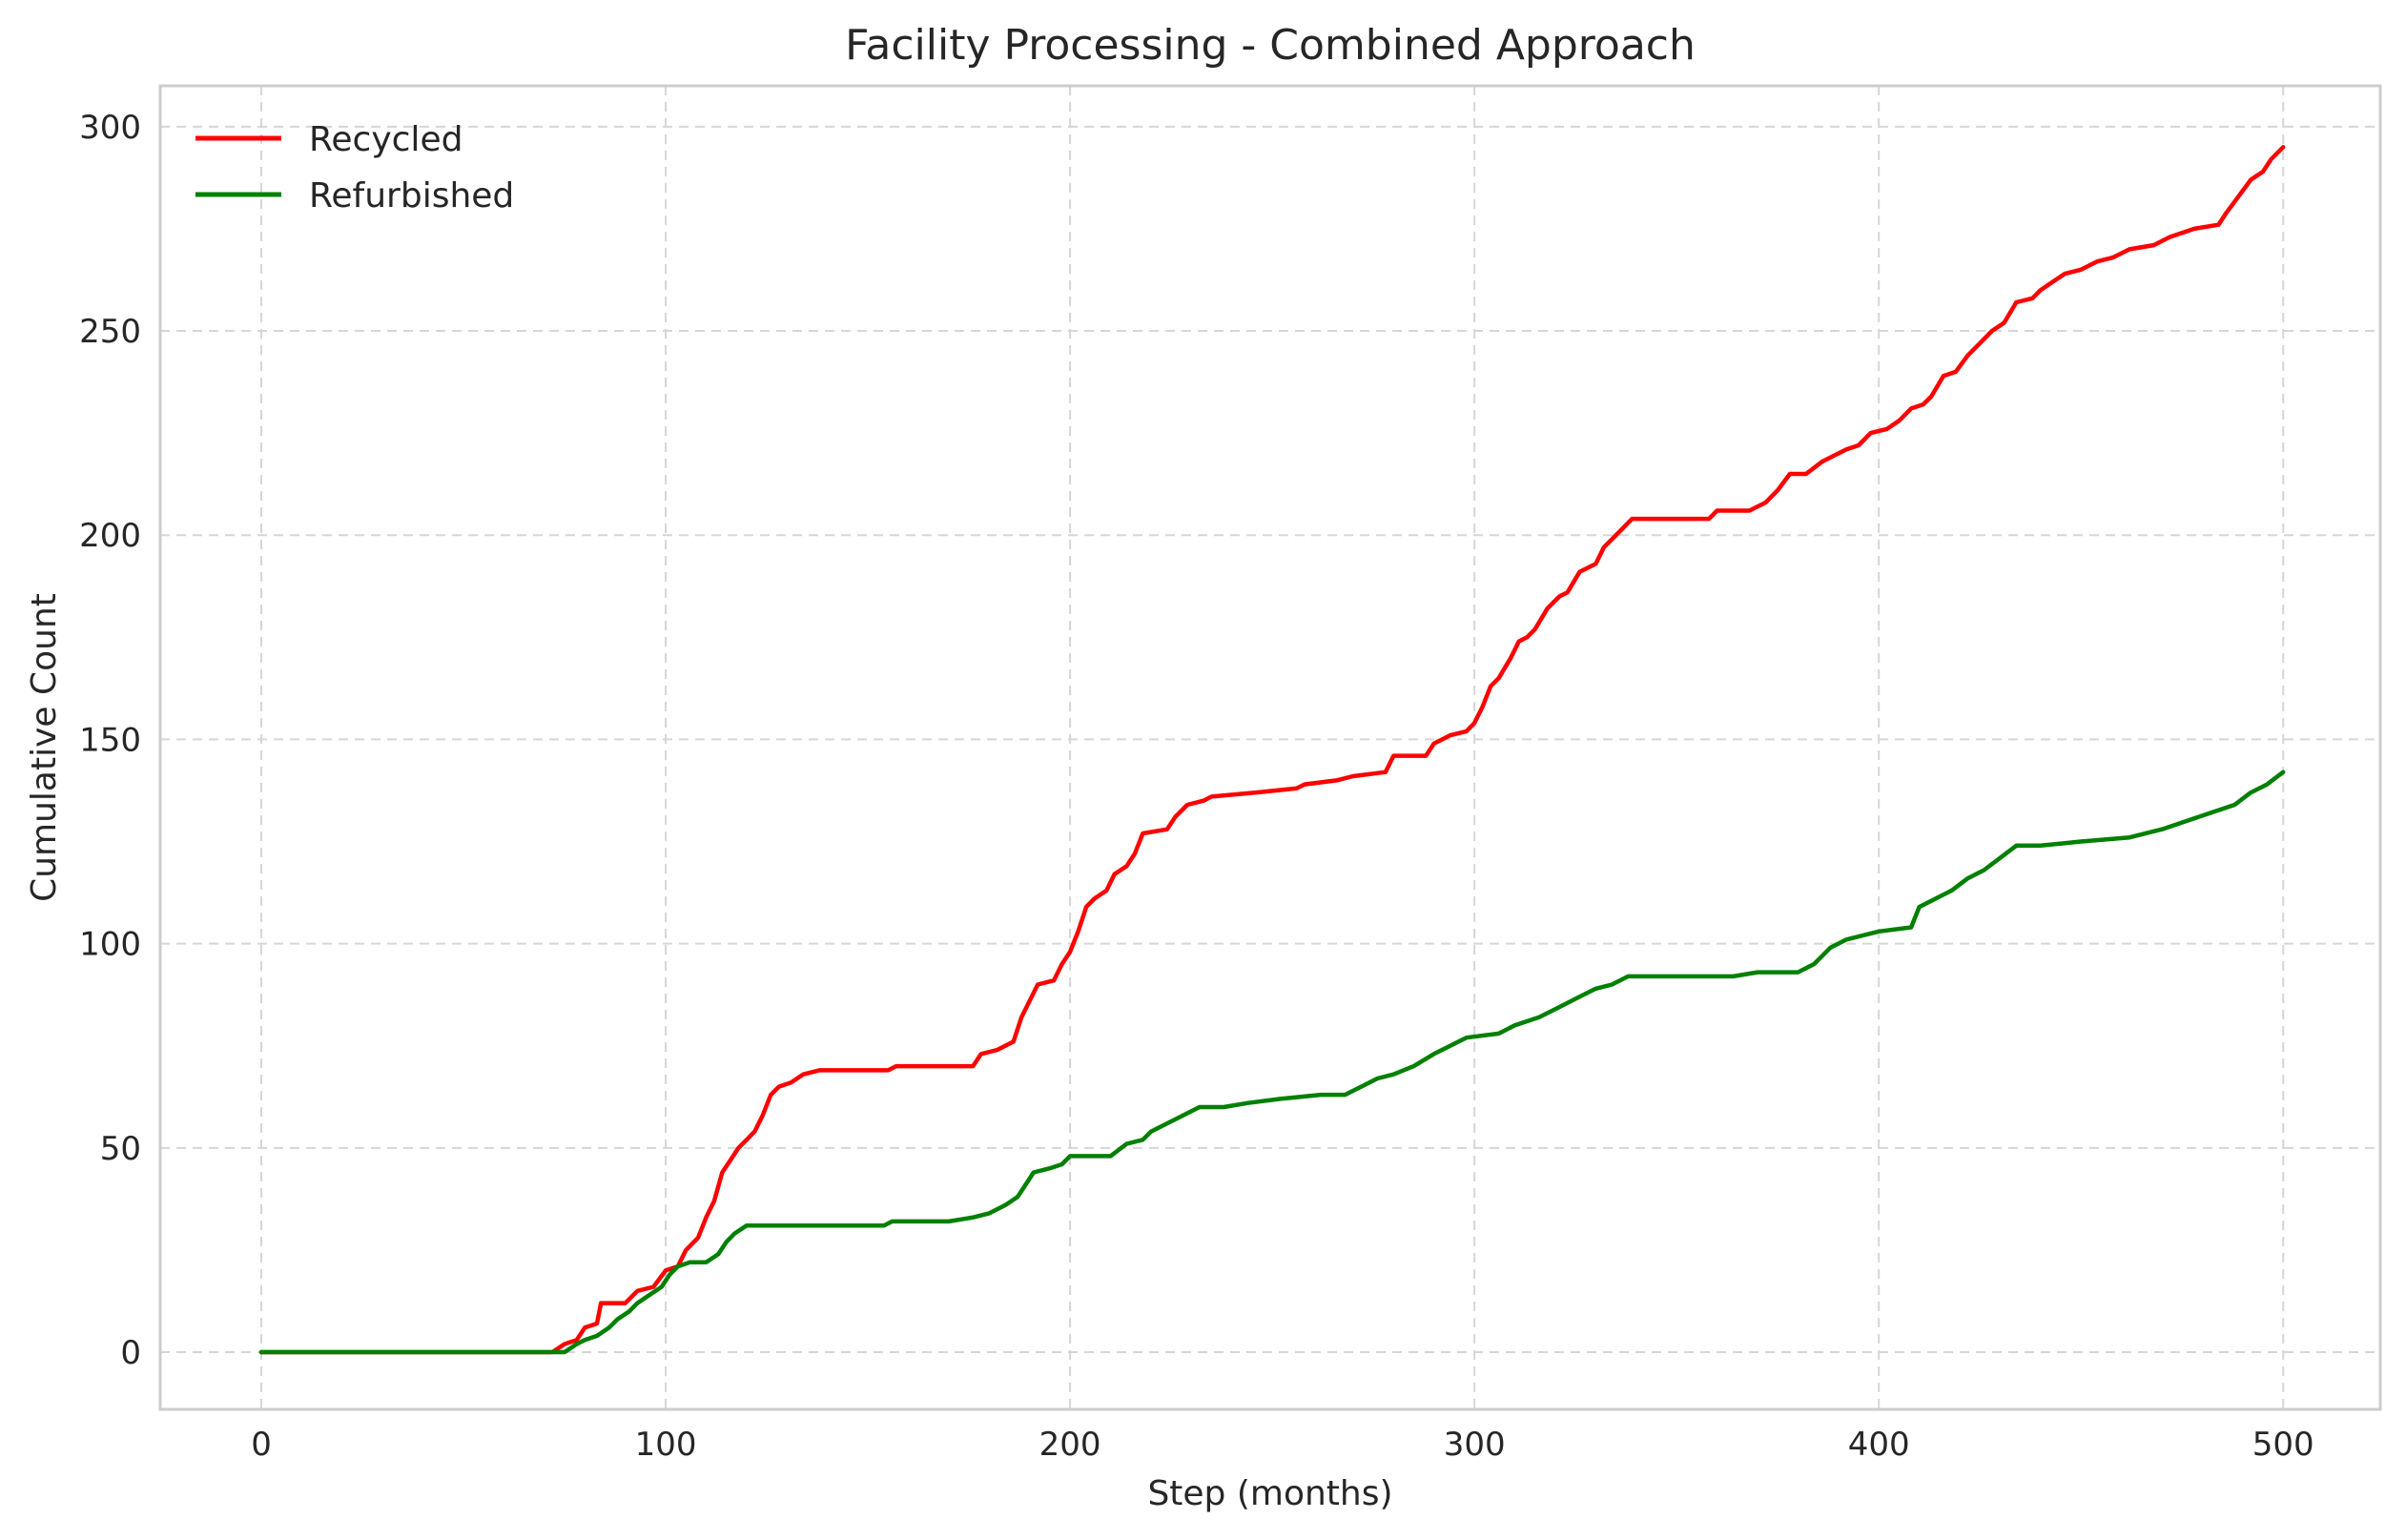 The width and height of the screenshot is (2406, 1540). I want to click on legend-label-recycled: Recycled, so click(386, 139).